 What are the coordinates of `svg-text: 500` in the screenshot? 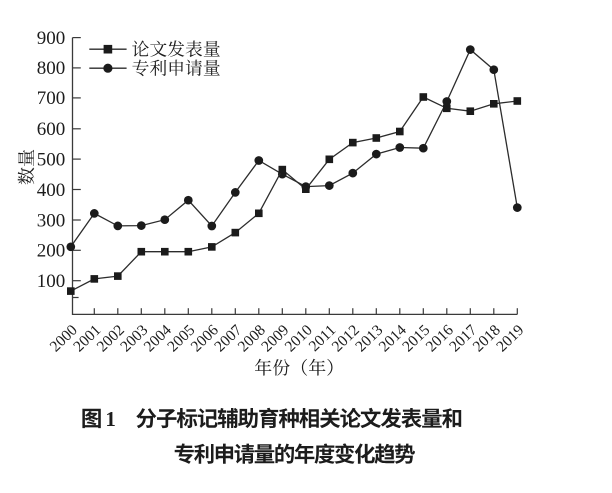 It's located at (51, 159).